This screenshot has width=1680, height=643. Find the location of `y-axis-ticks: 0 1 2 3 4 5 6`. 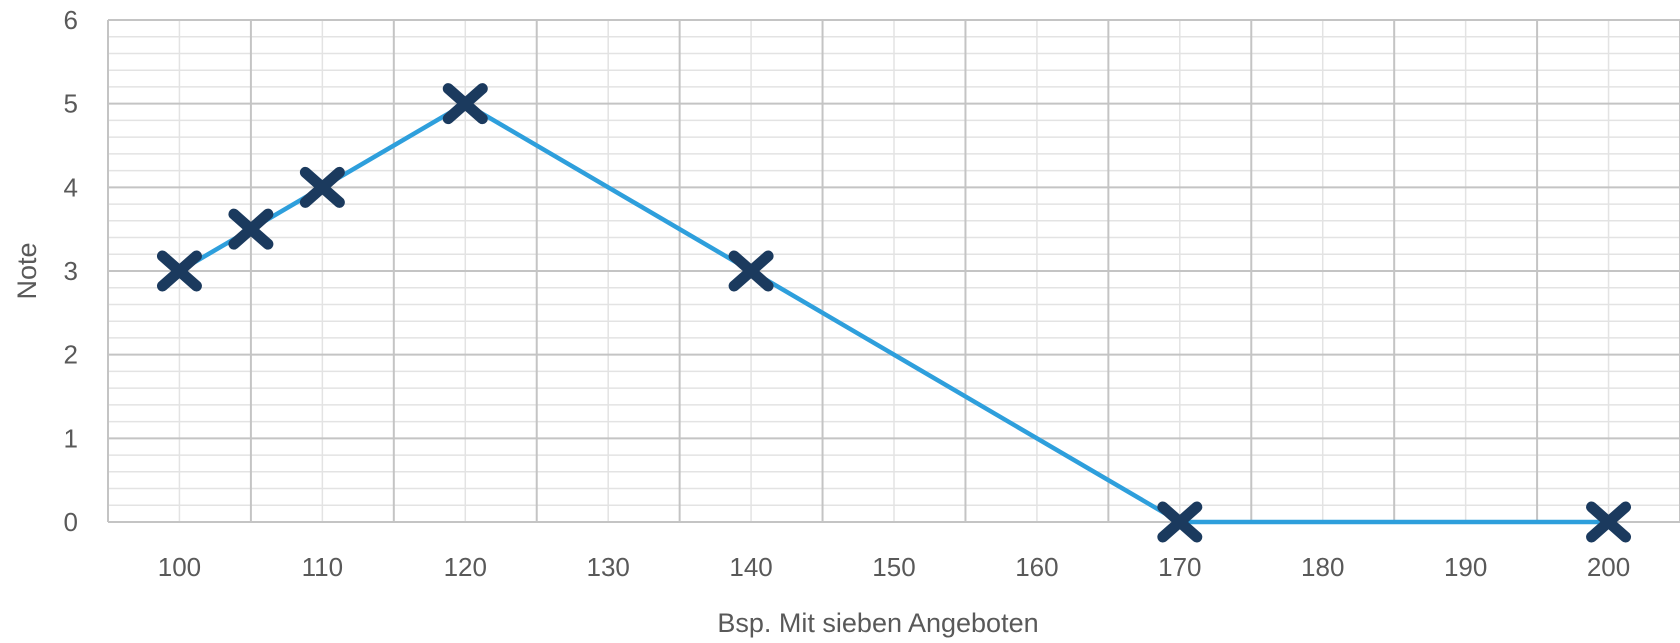

y-axis-ticks: 0 1 2 3 4 5 6 is located at coordinates (71, 271).